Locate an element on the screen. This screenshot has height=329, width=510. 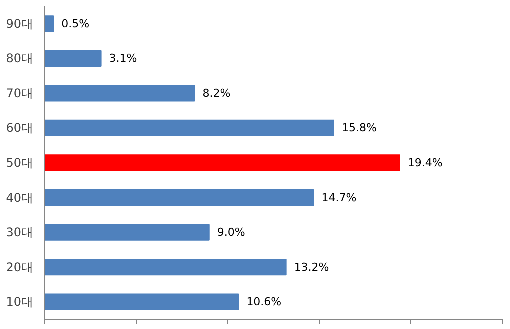
y-tick-label: 80대 is located at coordinates (20, 59).